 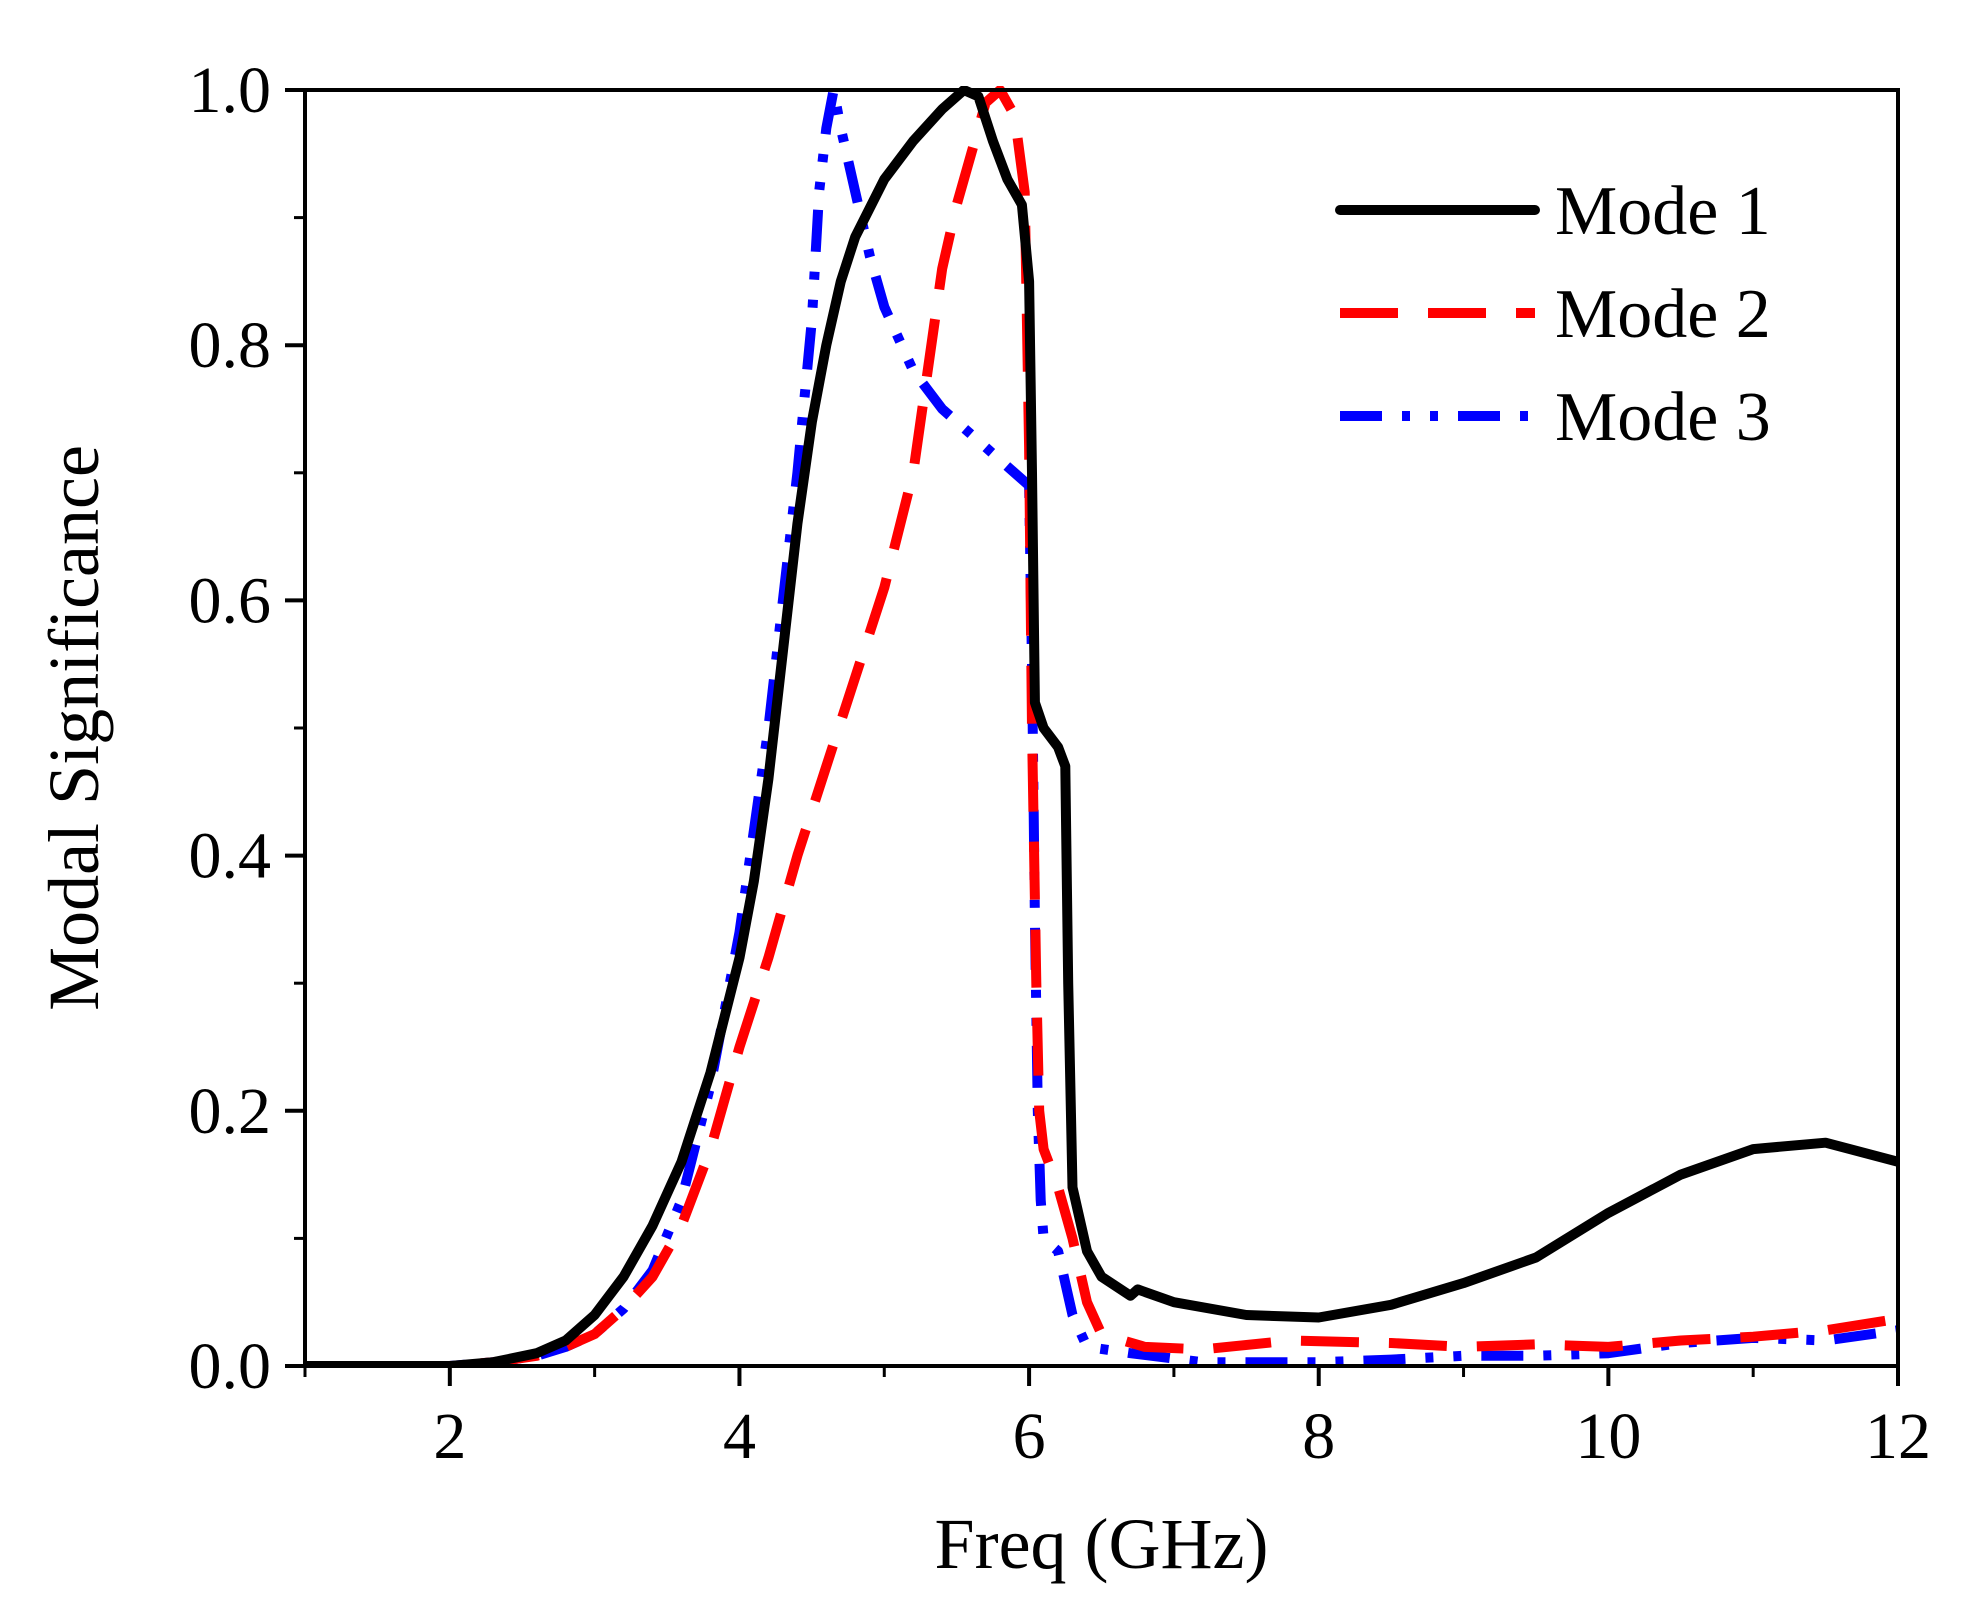 What do you see at coordinates (739, 1436) in the screenshot?
I see `x-tick-label-4: 4` at bounding box center [739, 1436].